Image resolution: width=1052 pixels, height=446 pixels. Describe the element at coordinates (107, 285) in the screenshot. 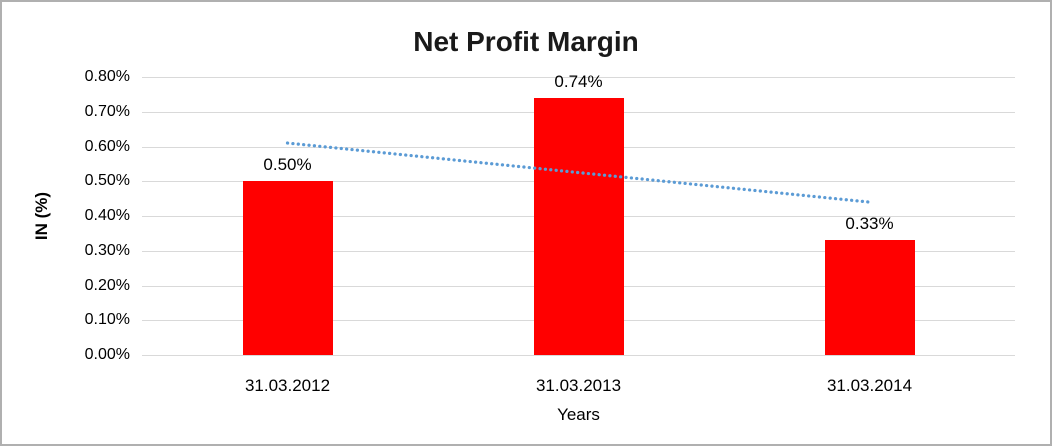

I see `y-axis-tick-label: 0.20%` at that location.